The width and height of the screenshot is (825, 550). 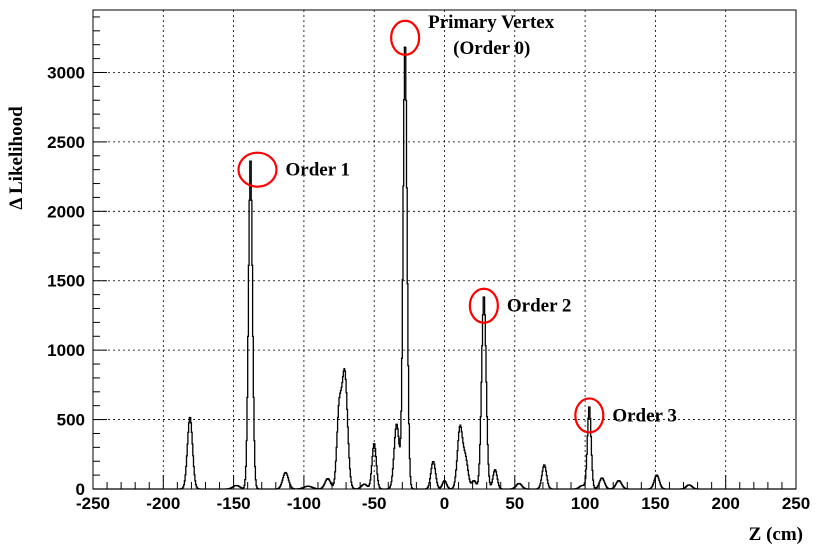 I want to click on x-tick-label: 0, so click(x=444, y=503).